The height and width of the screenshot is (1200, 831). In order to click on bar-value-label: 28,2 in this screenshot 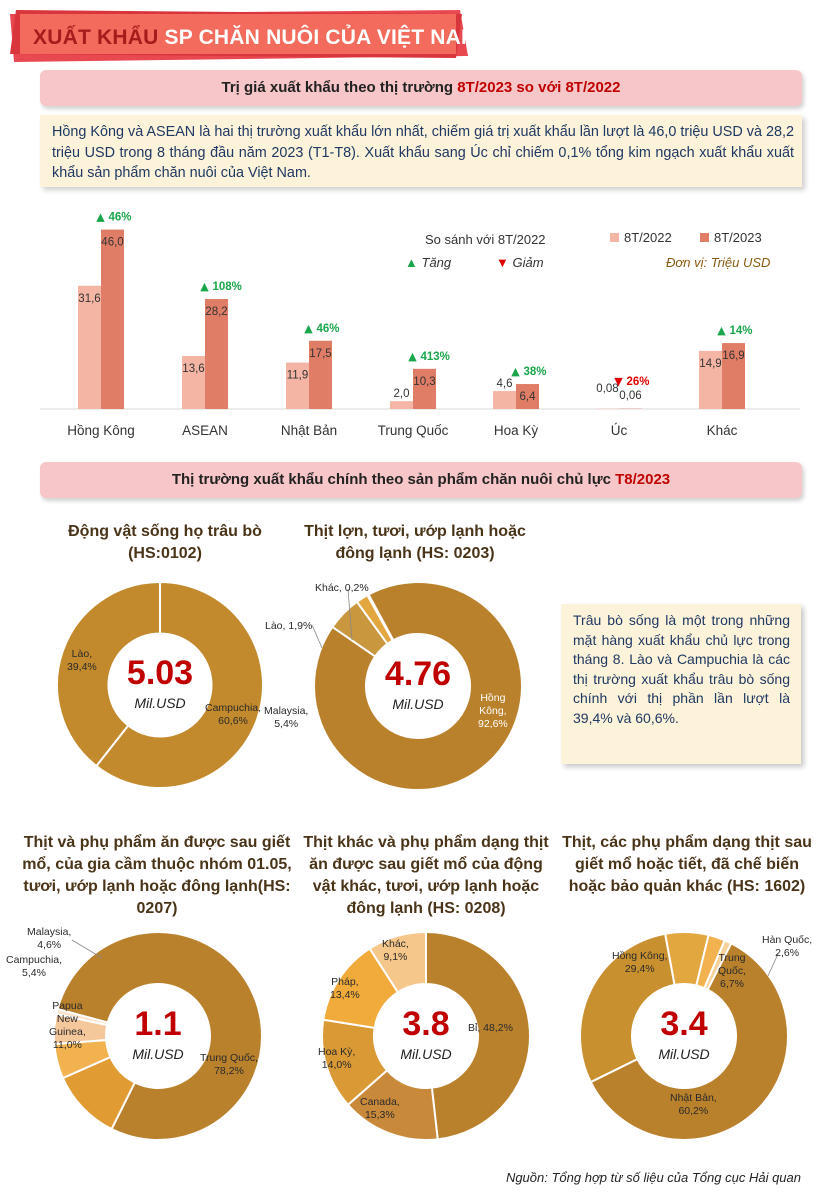, I will do `click(216, 312)`.